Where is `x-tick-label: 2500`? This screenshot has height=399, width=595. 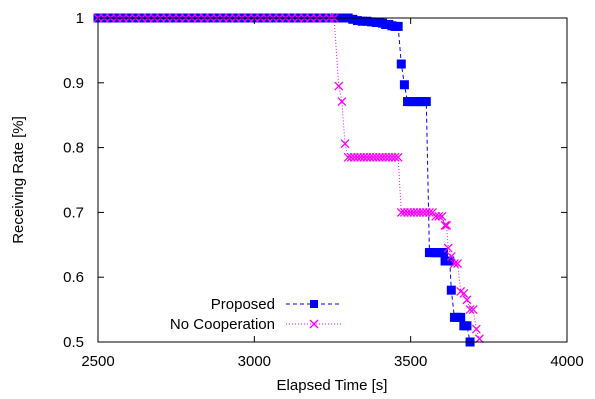
x-tick-label: 2500 is located at coordinates (97, 361).